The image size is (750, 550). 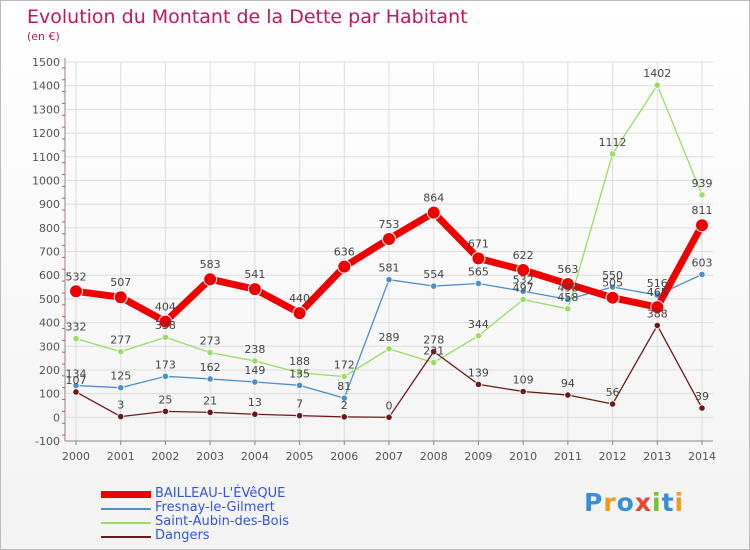 What do you see at coordinates (49, 346) in the screenshot?
I see `y-tick-label: 300` at bounding box center [49, 346].